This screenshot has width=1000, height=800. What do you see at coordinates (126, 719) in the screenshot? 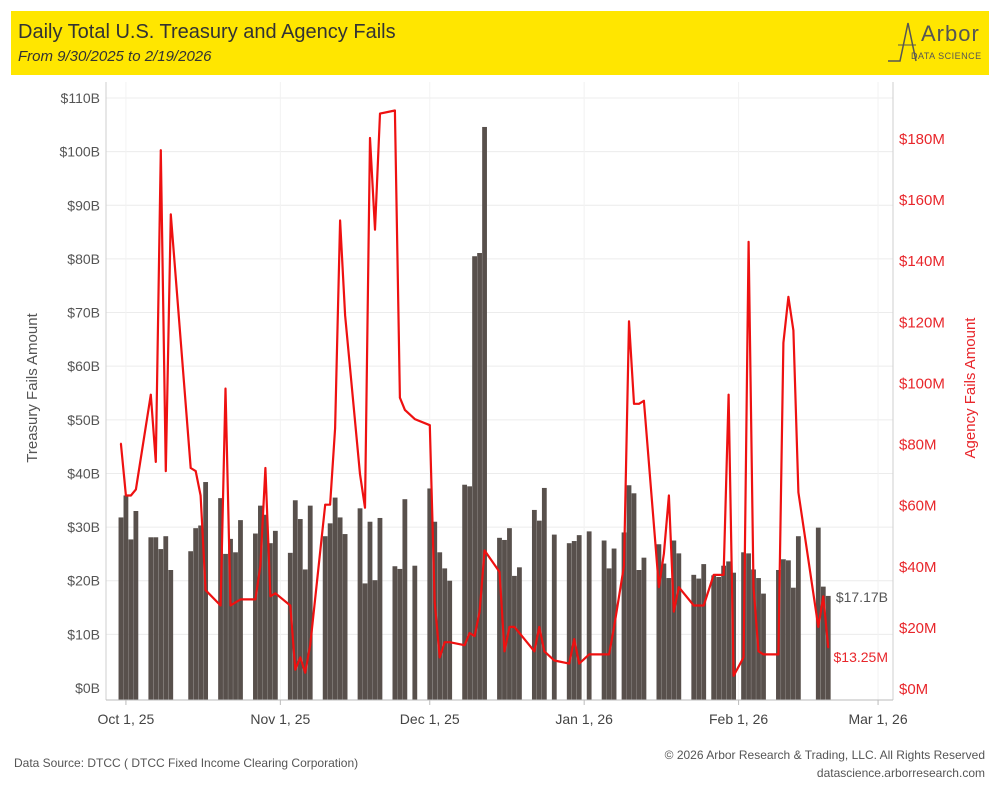
I see `x-tick-label: Oct 1, 25` at bounding box center [126, 719].